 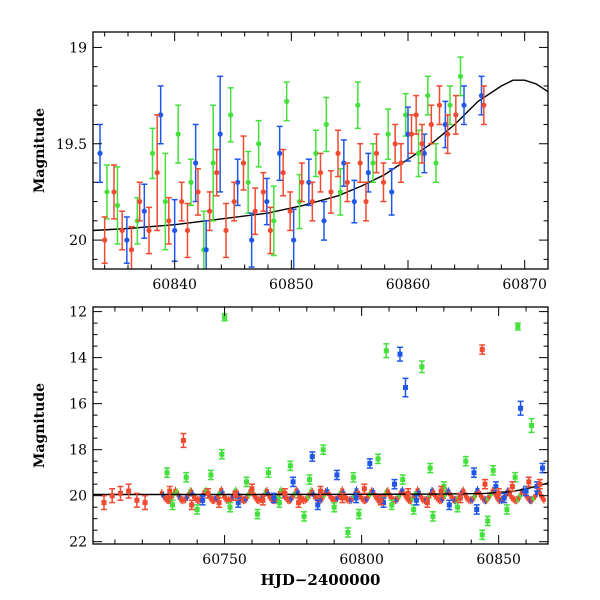 What do you see at coordinates (320, 489) in the screenshot?
I see `model-curve` at bounding box center [320, 489].